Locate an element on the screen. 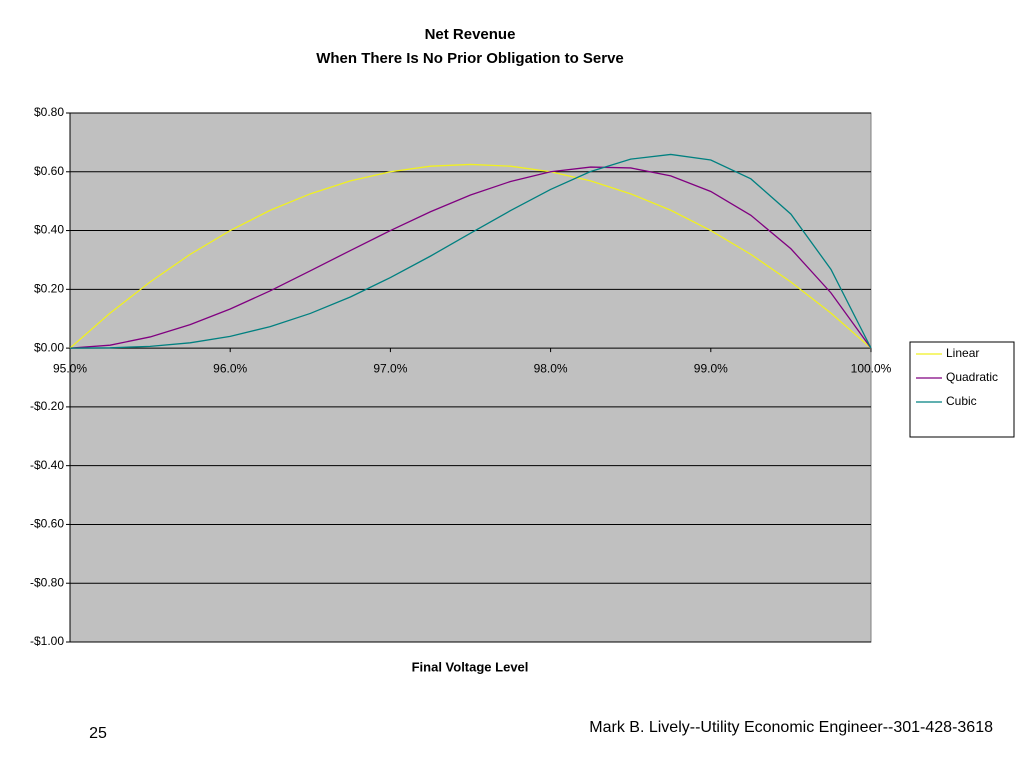  x-tick-label: 95.0% is located at coordinates (70, 368).